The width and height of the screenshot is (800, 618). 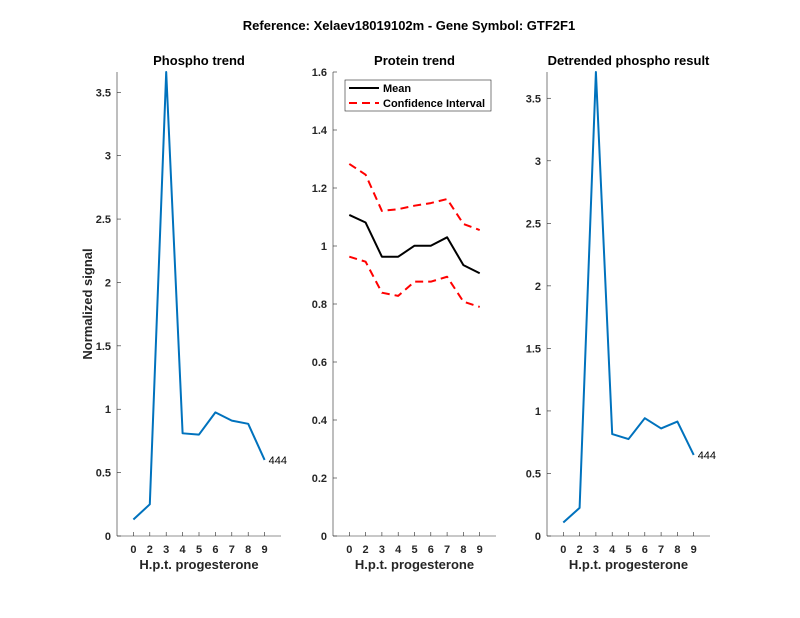 I want to click on y-tick-label: 0.2, so click(x=319, y=479).